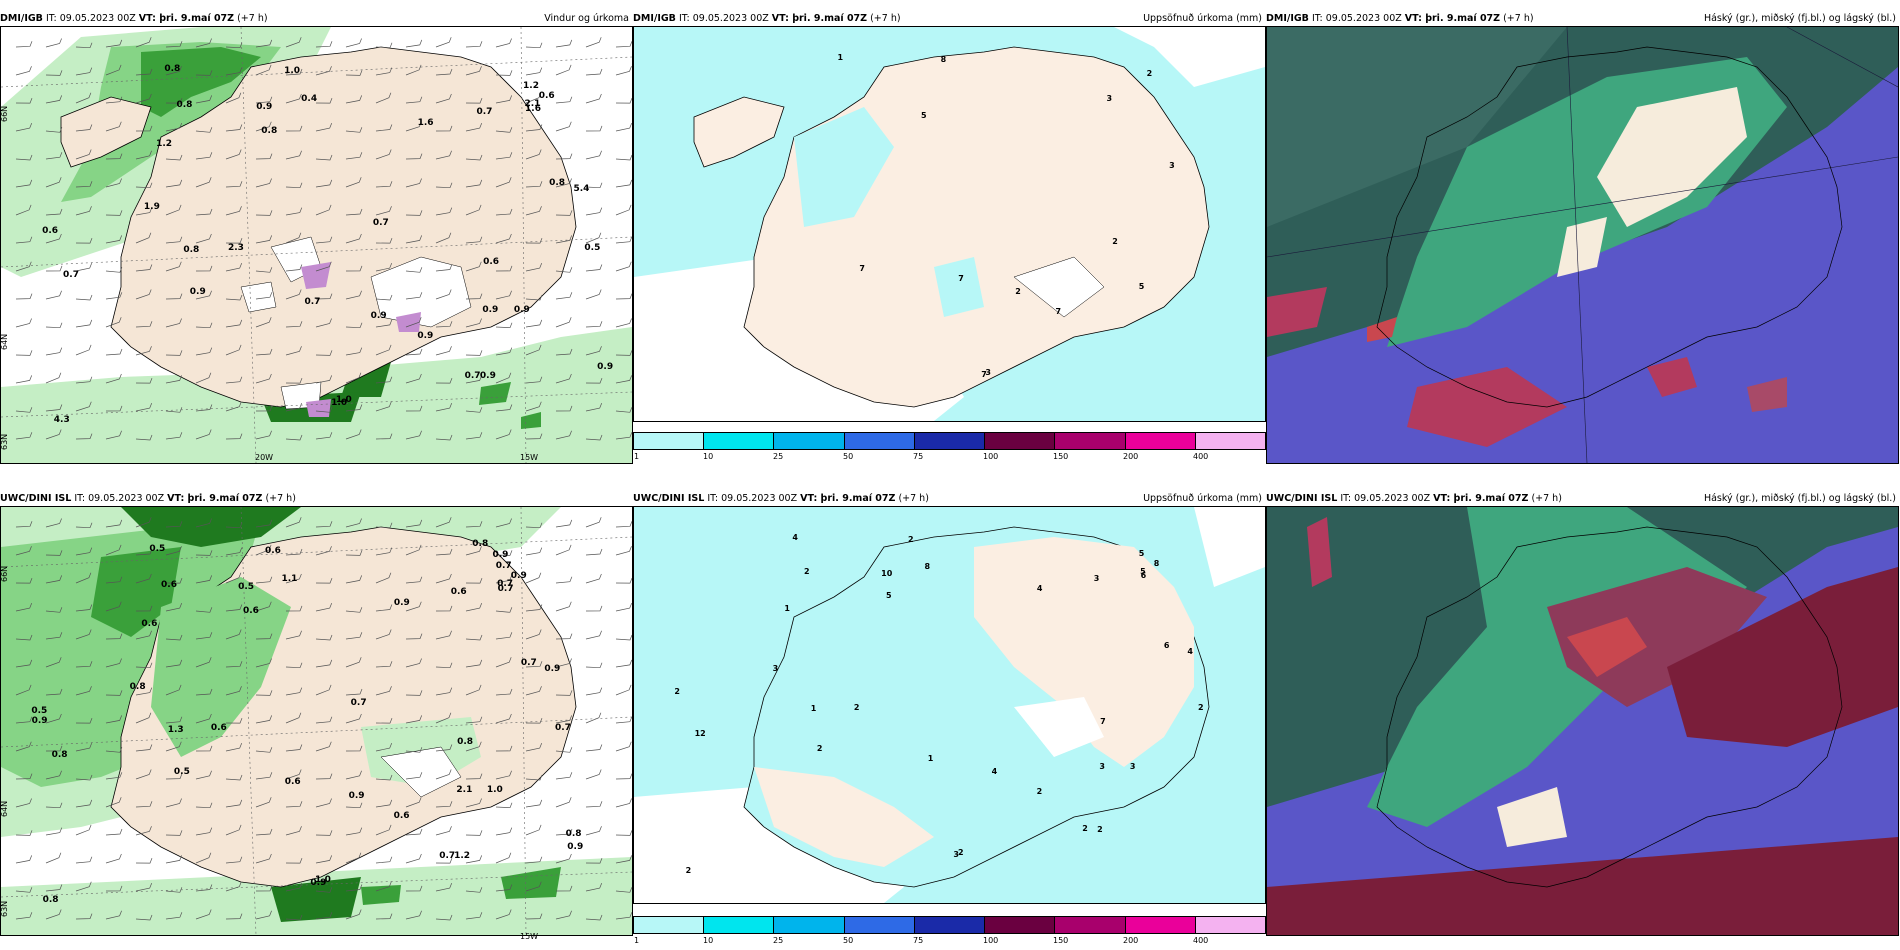 The width and height of the screenshot is (1900, 950). What do you see at coordinates (948, 457) in the screenshot?
I see `colorbar-ticks: 1 10 25 50 75 100 150 200 400` at bounding box center [948, 457].